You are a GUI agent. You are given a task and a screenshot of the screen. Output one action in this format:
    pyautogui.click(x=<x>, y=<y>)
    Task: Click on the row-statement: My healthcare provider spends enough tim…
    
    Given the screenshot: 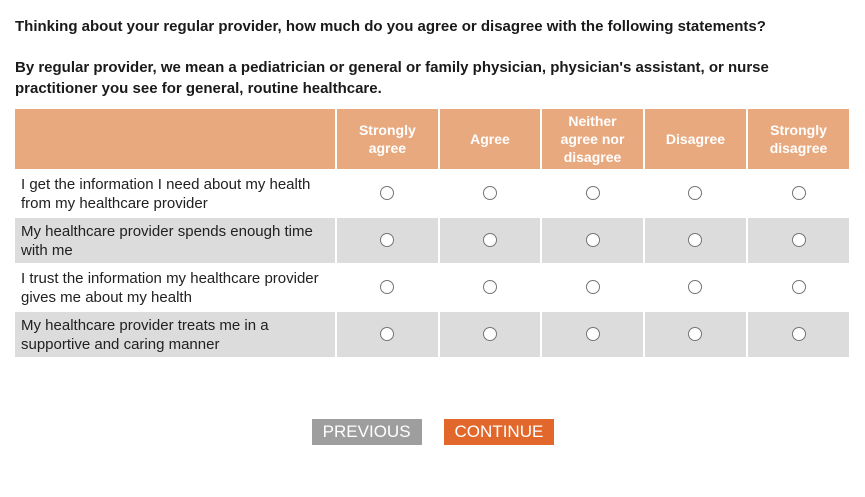 What is the action you would take?
    pyautogui.click(x=175, y=240)
    